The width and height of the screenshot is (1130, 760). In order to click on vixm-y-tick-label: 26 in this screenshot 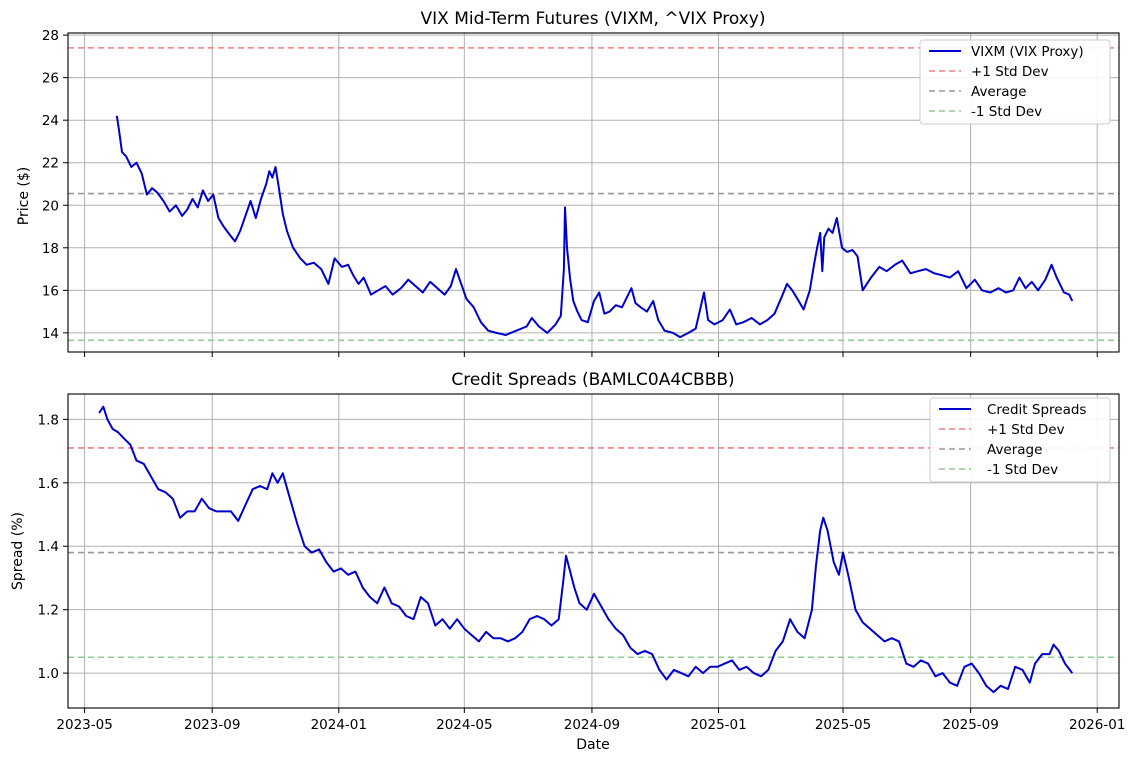, I will do `click(50, 79)`.